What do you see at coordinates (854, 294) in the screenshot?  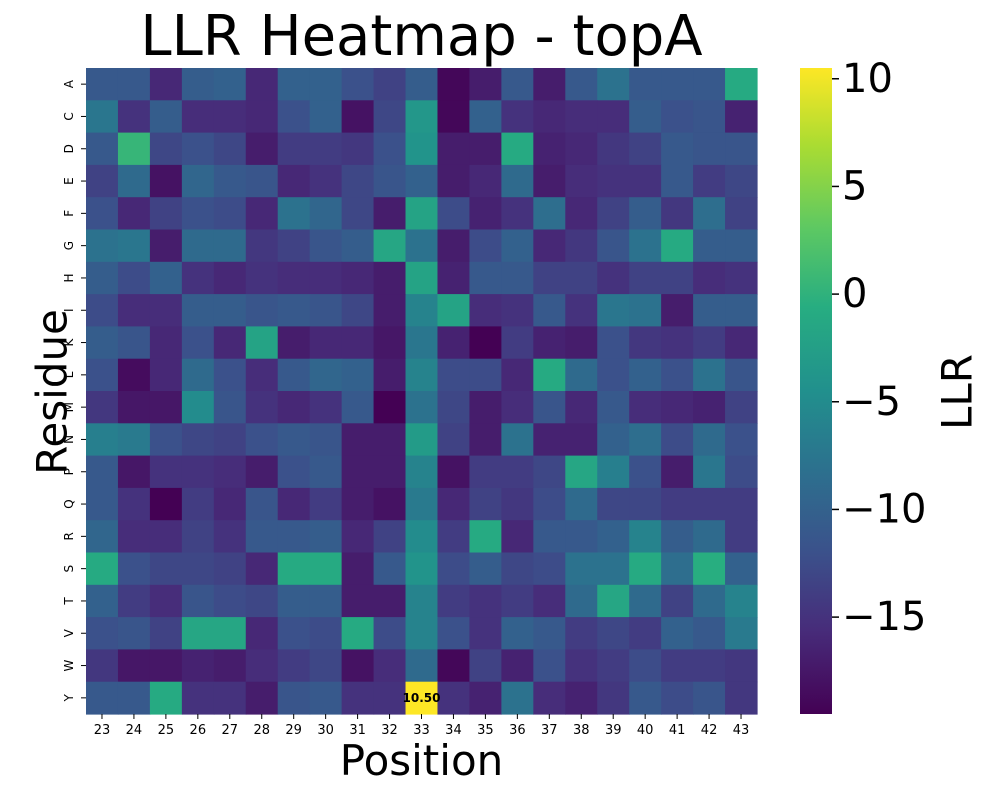 I see `colorbar-tick-label: 0` at bounding box center [854, 294].